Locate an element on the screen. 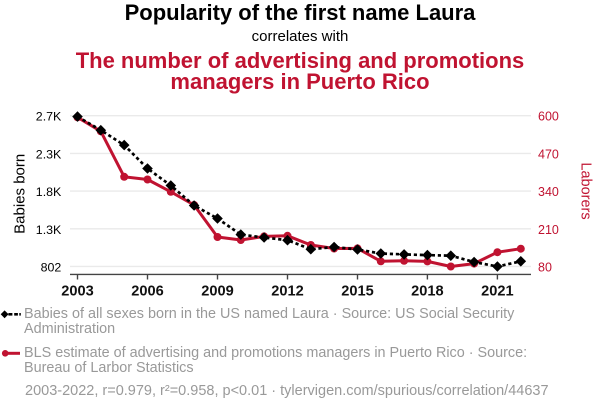 The image size is (600, 414). svg-text: Laborers is located at coordinates (586, 190).